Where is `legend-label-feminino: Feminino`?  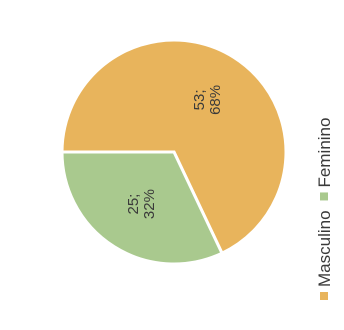
legend-label-feminino: Feminino is located at coordinates (324, 153).